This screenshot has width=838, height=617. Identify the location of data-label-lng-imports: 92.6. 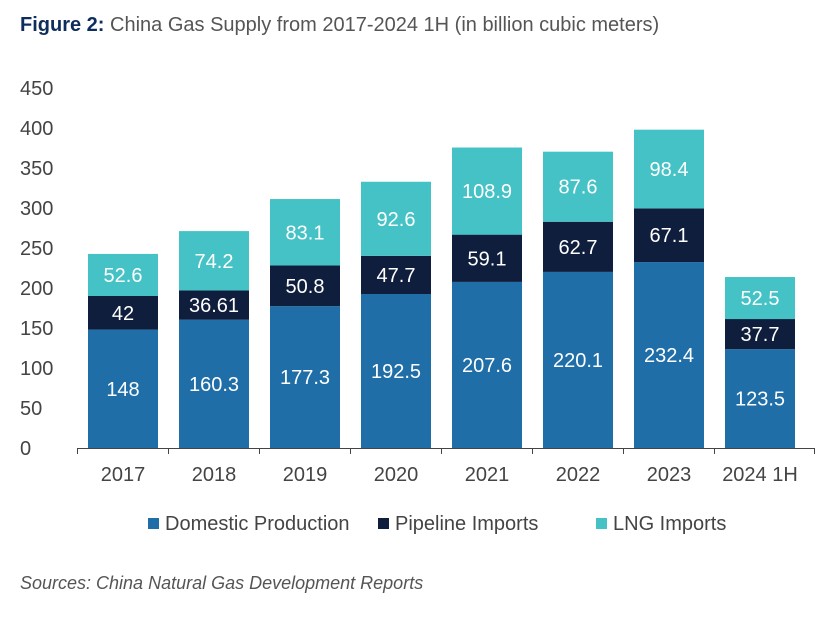
(396, 220).